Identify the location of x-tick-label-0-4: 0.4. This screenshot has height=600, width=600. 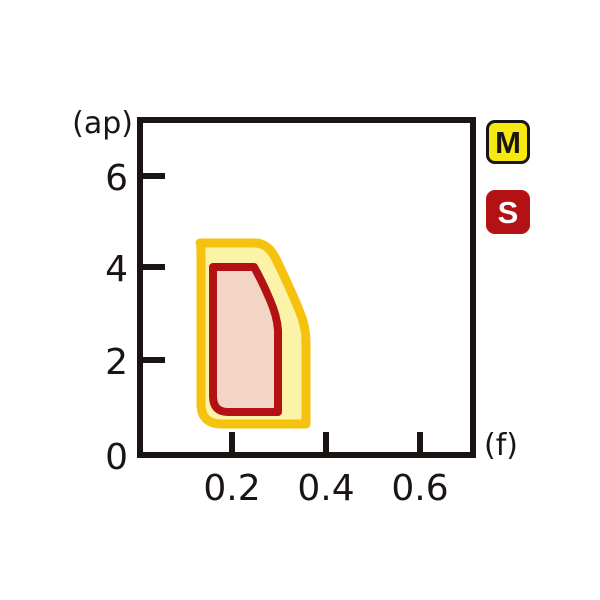
(325, 488).